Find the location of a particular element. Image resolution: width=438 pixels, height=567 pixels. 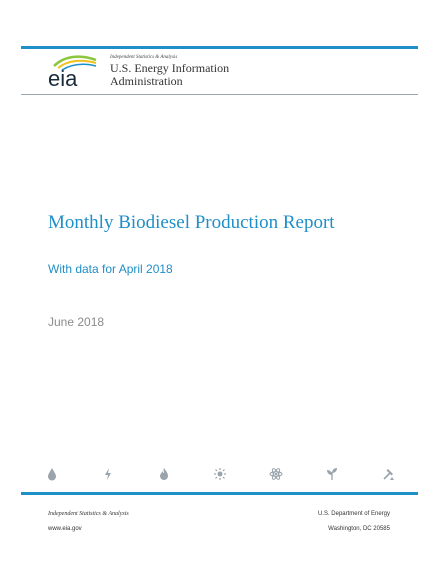

tagline: Independent Statistics & Analysis is located at coordinates (144, 57).